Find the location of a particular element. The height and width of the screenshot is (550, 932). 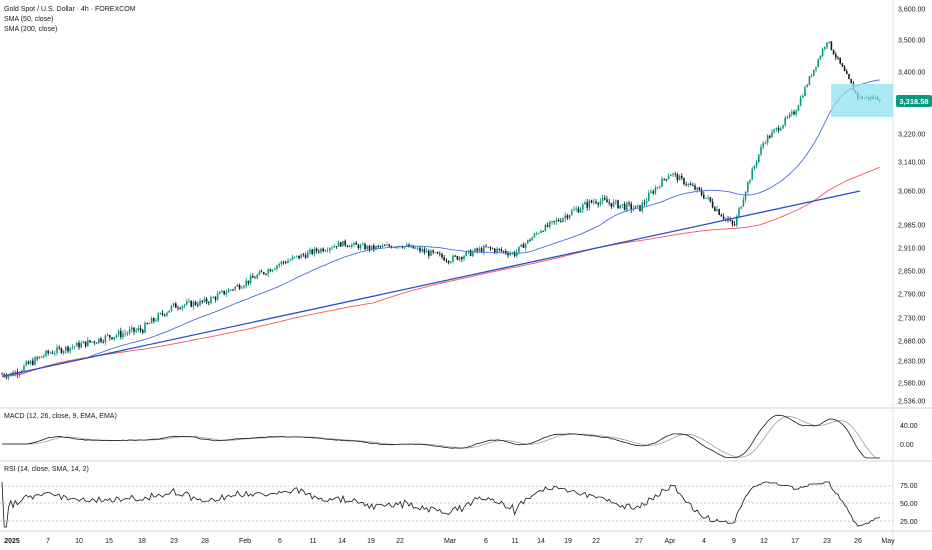

time-tick-label: Mar is located at coordinates (450, 541).